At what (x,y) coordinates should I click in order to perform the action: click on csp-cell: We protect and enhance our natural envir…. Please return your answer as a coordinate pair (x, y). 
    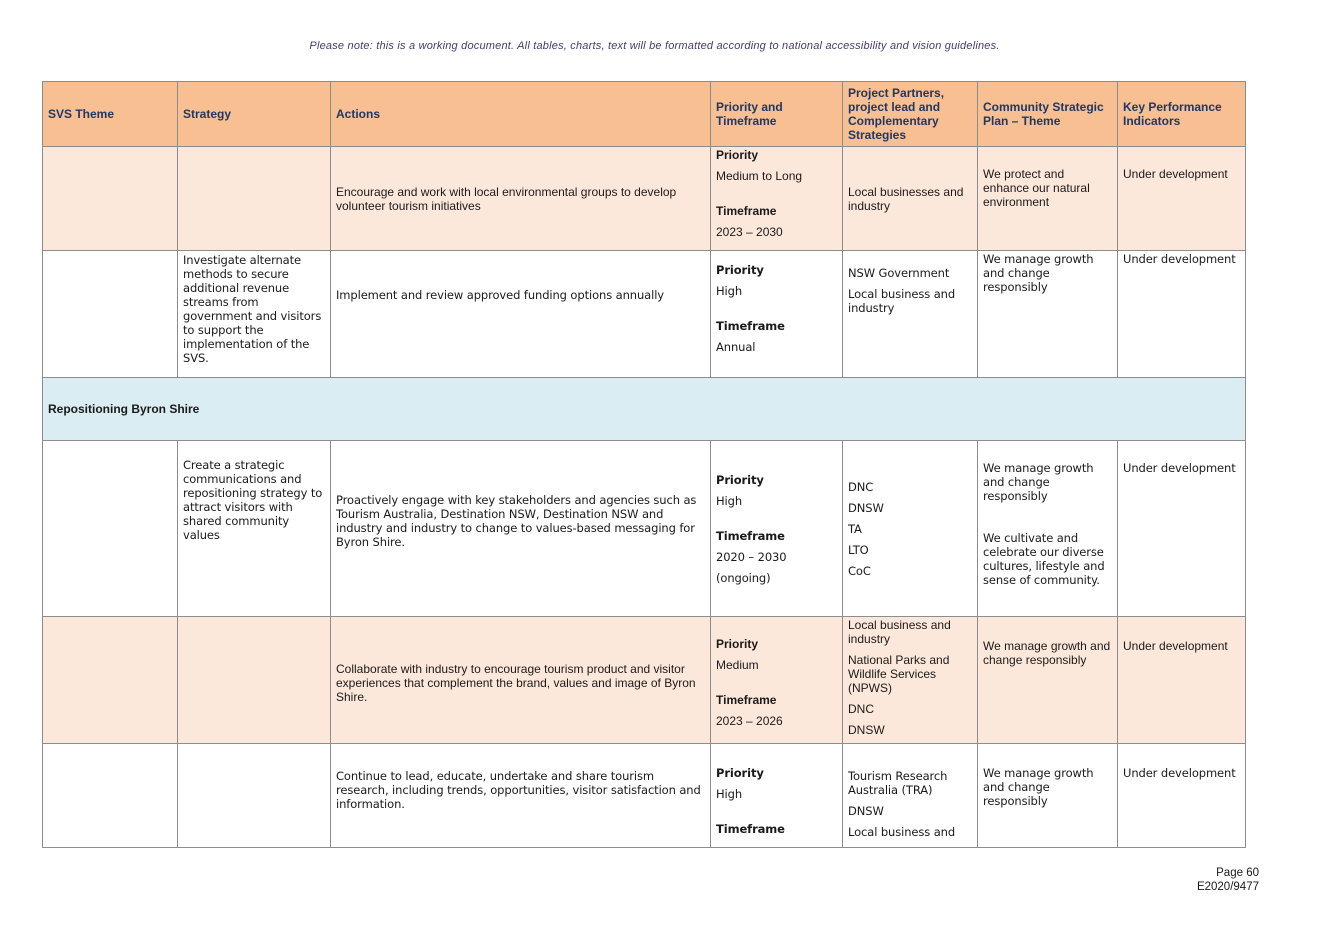
    Looking at the image, I should click on (1047, 198).